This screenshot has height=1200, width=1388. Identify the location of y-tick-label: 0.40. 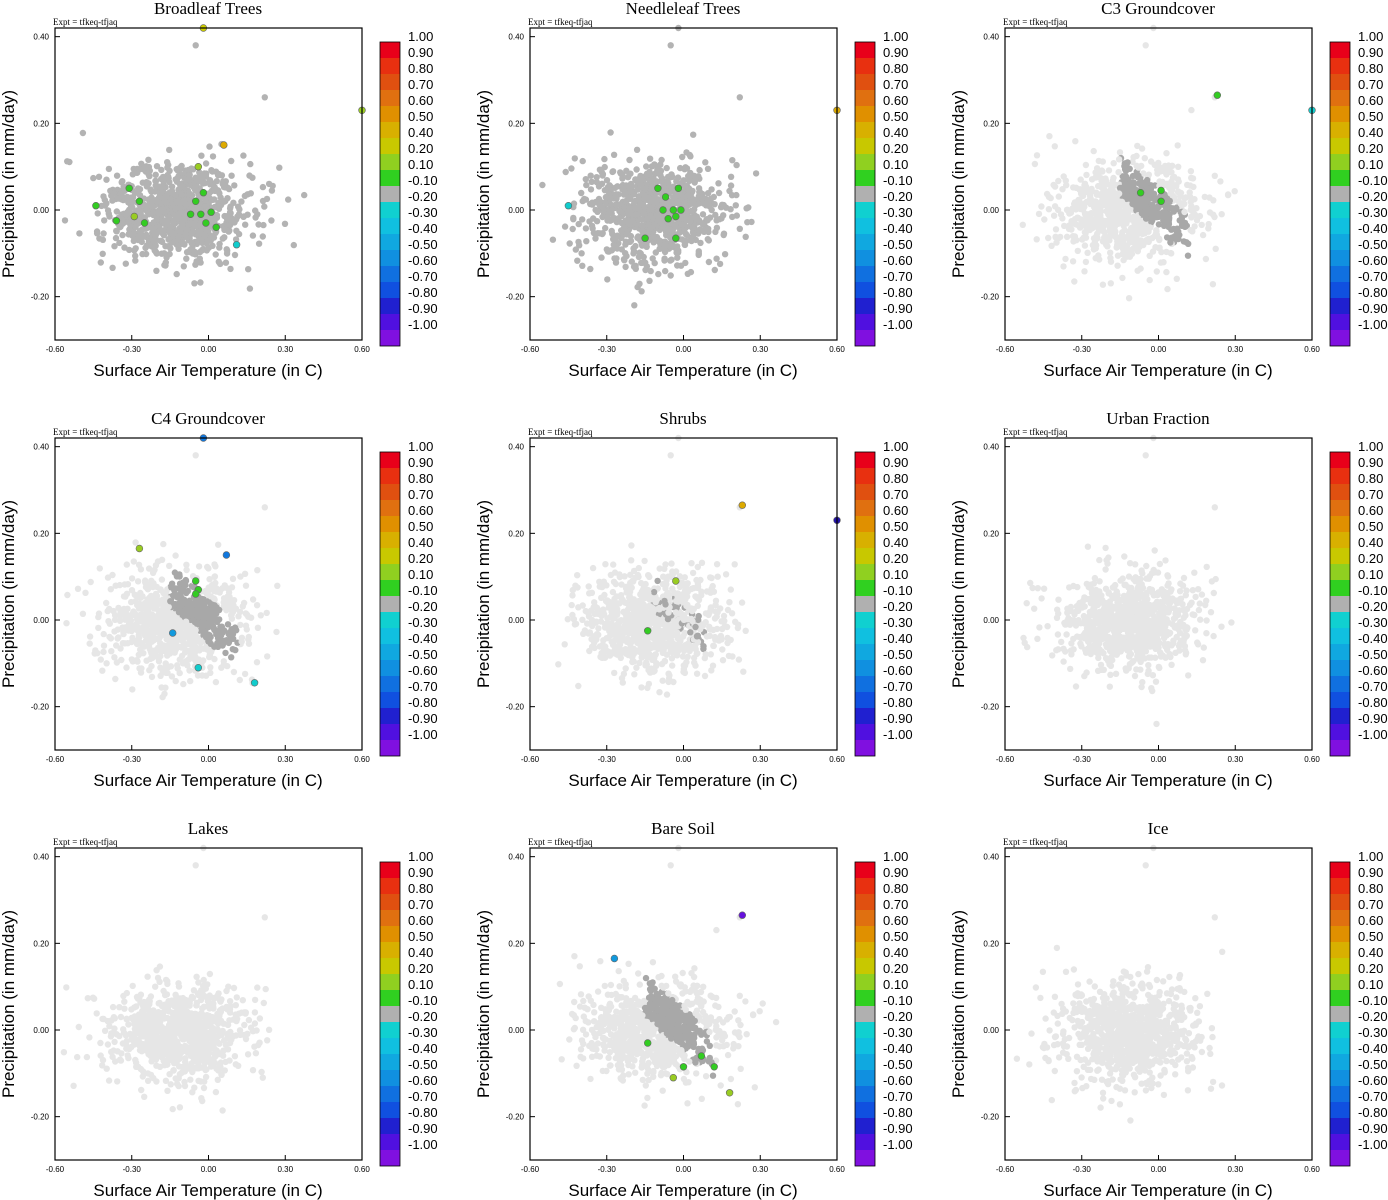
(41, 37).